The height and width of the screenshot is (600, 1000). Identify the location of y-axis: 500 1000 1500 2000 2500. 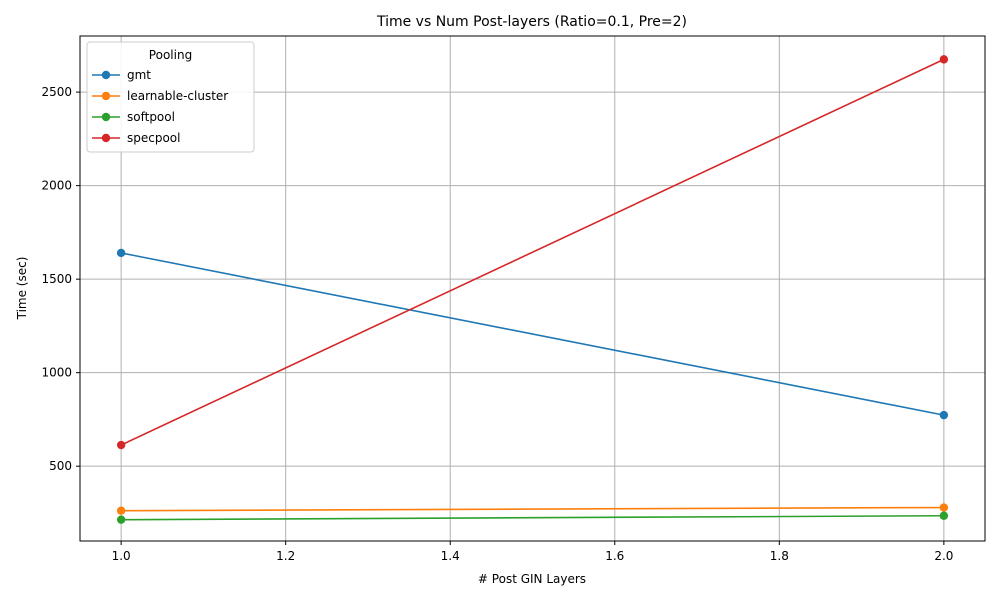
(60, 279).